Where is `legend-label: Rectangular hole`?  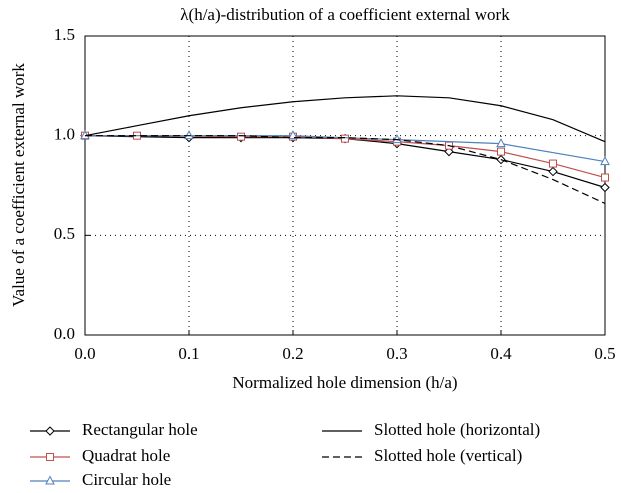 legend-label: Rectangular hole is located at coordinates (140, 429).